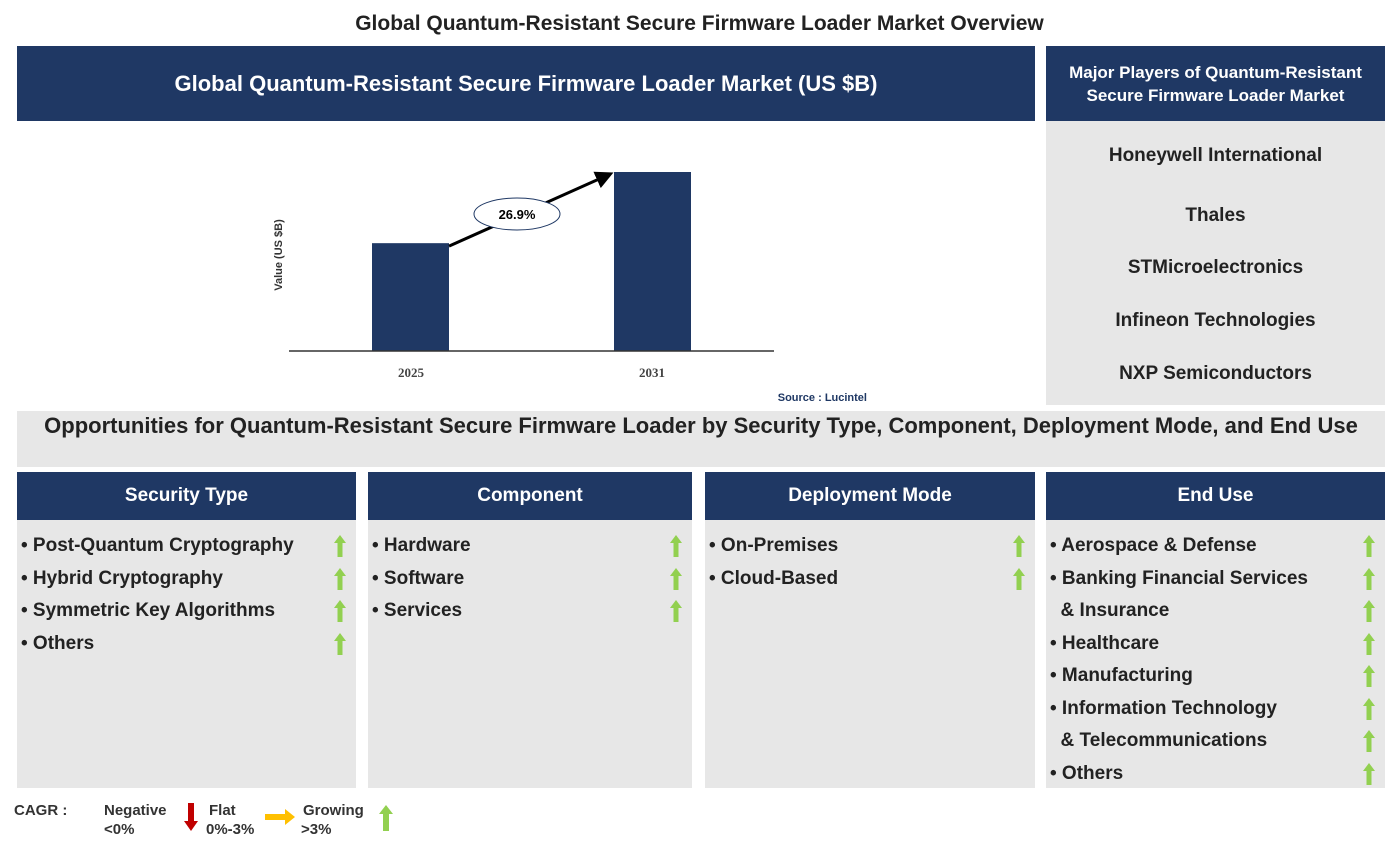 This screenshot has width=1399, height=849. I want to click on item-label: & Telecommunications, so click(1159, 740).